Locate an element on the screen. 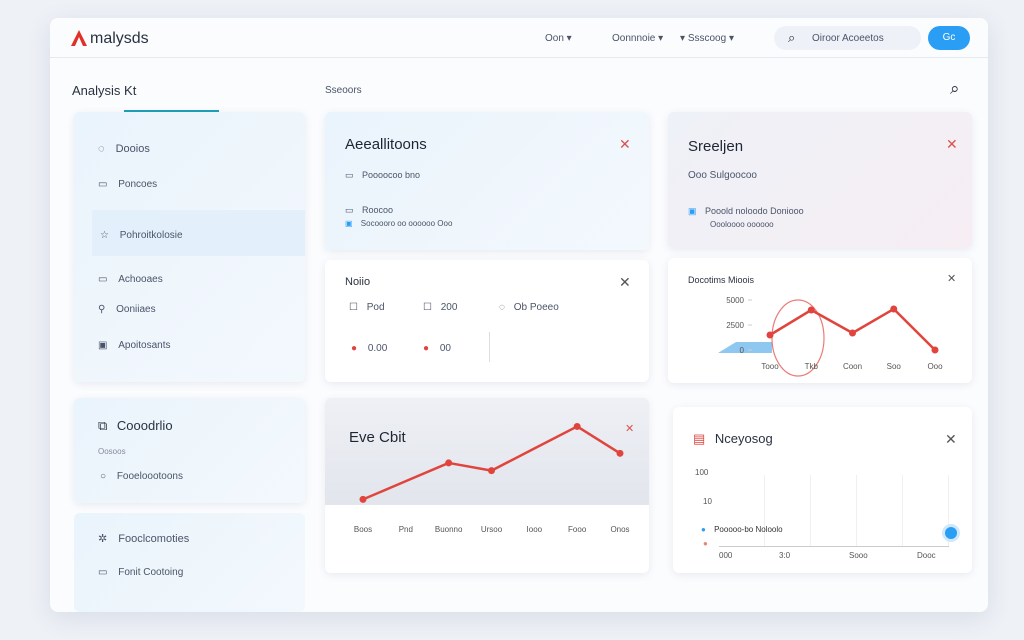 Image resolution: width=1024 pixels, height=640 pixels. legend: ● Pooooo-bo Noloolo is located at coordinates (742, 529).